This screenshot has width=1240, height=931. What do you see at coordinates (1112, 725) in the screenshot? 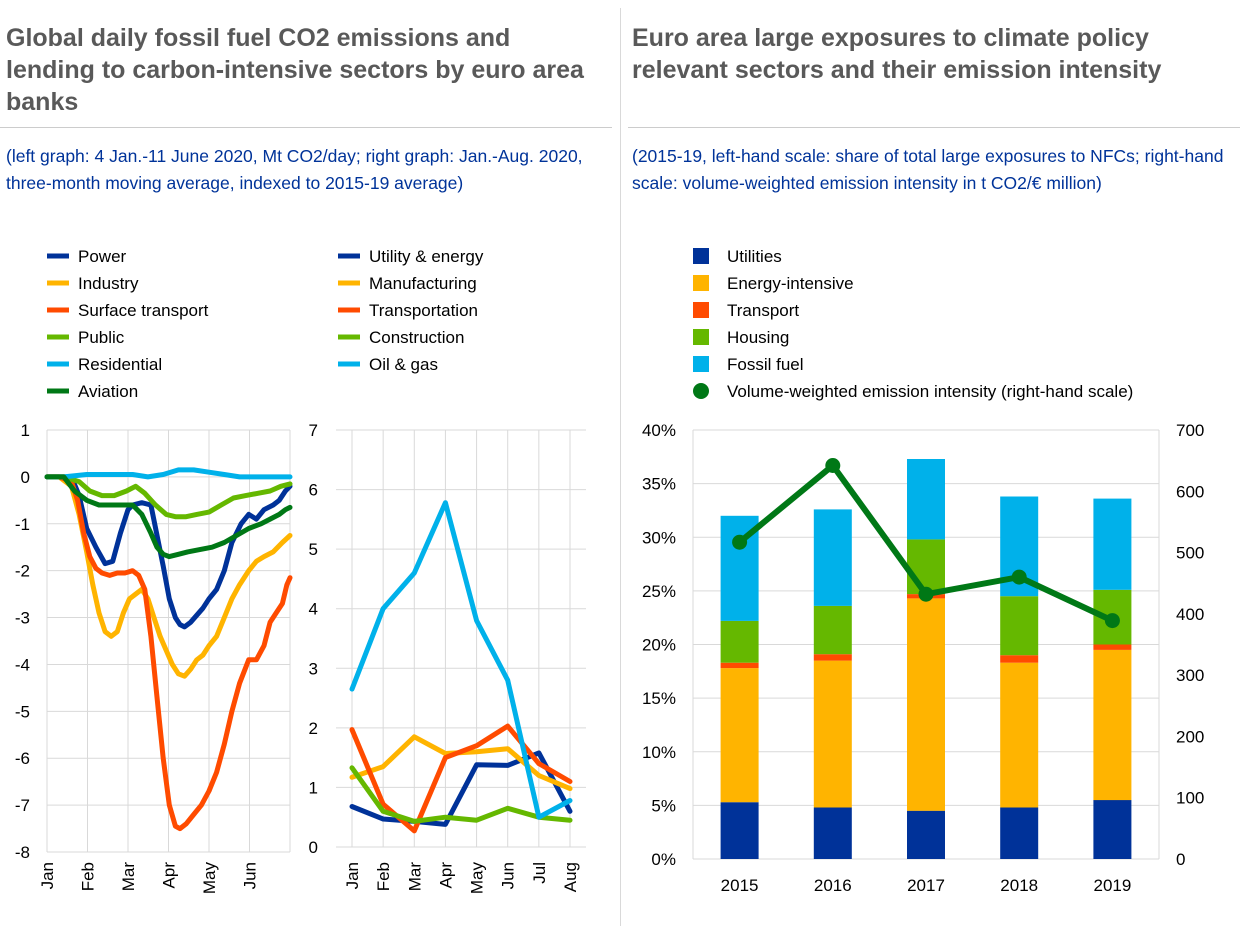
I see `bar-energy-intensive-2019` at bounding box center [1112, 725].